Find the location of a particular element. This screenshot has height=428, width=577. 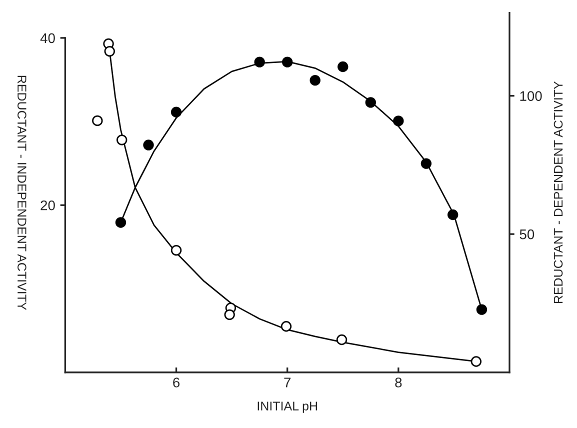

y2-axis-title: REDUCTANT - DEPENDENT ACTIVITY is located at coordinates (558, 192).